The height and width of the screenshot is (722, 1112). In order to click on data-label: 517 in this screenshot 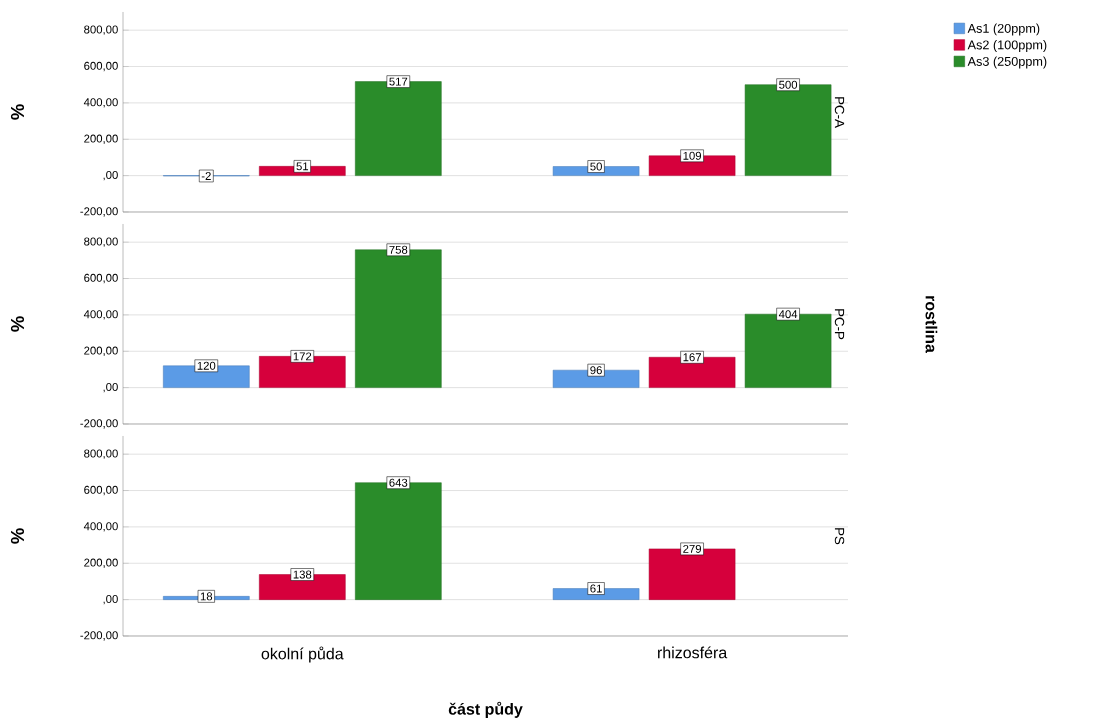, I will do `click(398, 81)`.